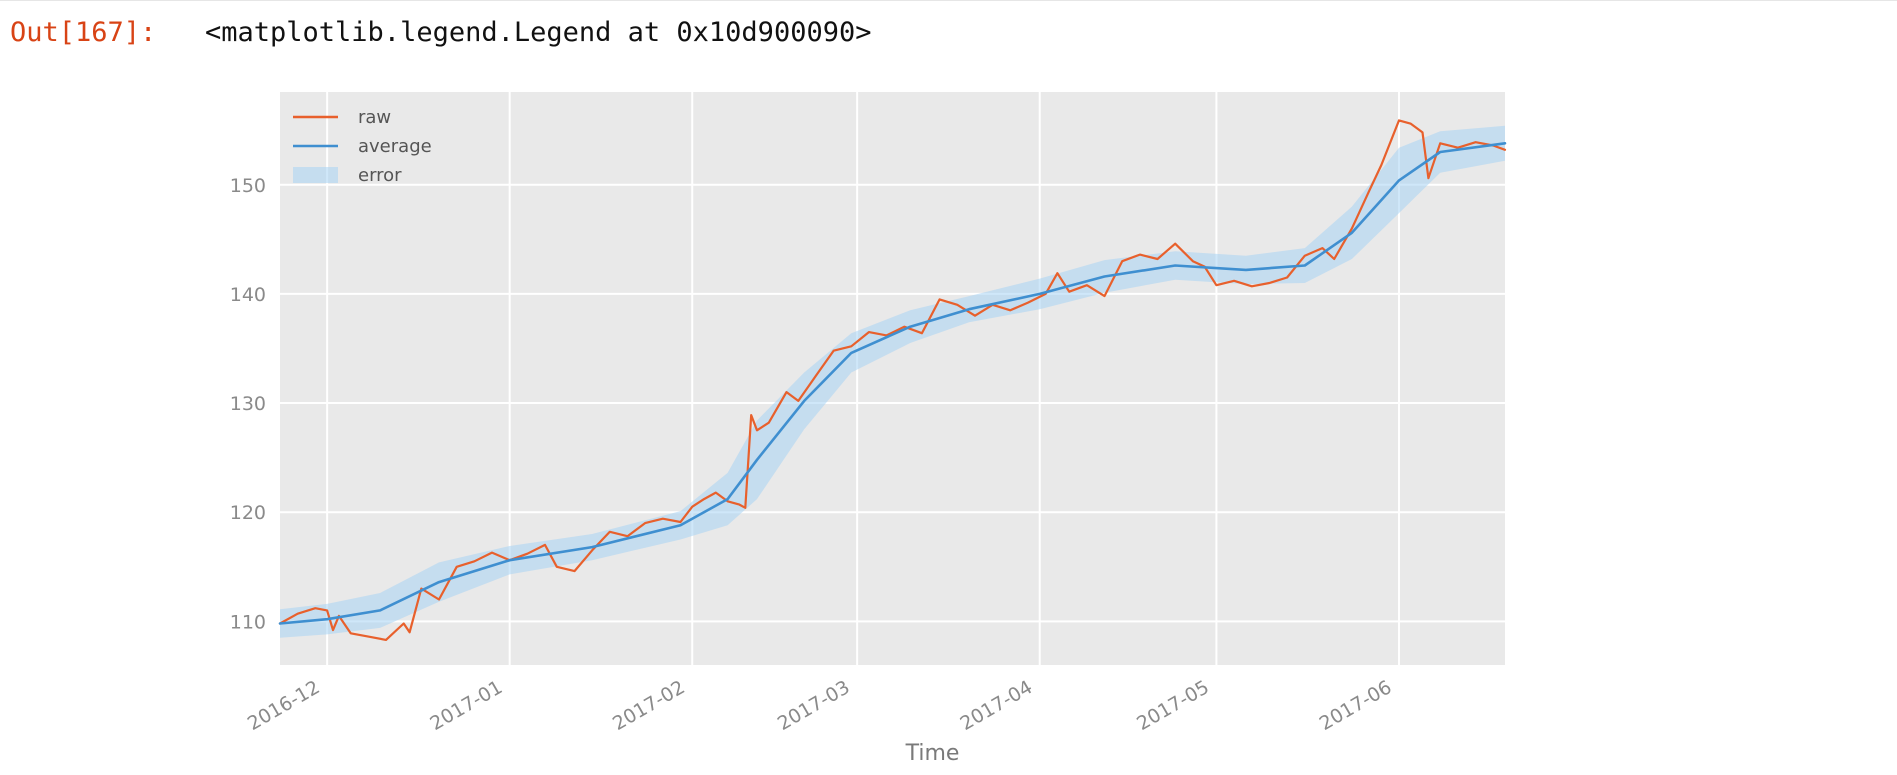 This screenshot has width=1897, height=775. What do you see at coordinates (649, 705) in the screenshot?
I see `x-tick-label: 2017-02` at bounding box center [649, 705].